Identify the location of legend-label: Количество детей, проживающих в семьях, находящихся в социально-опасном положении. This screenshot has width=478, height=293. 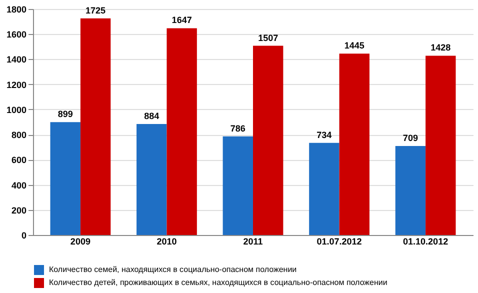
(218, 282).